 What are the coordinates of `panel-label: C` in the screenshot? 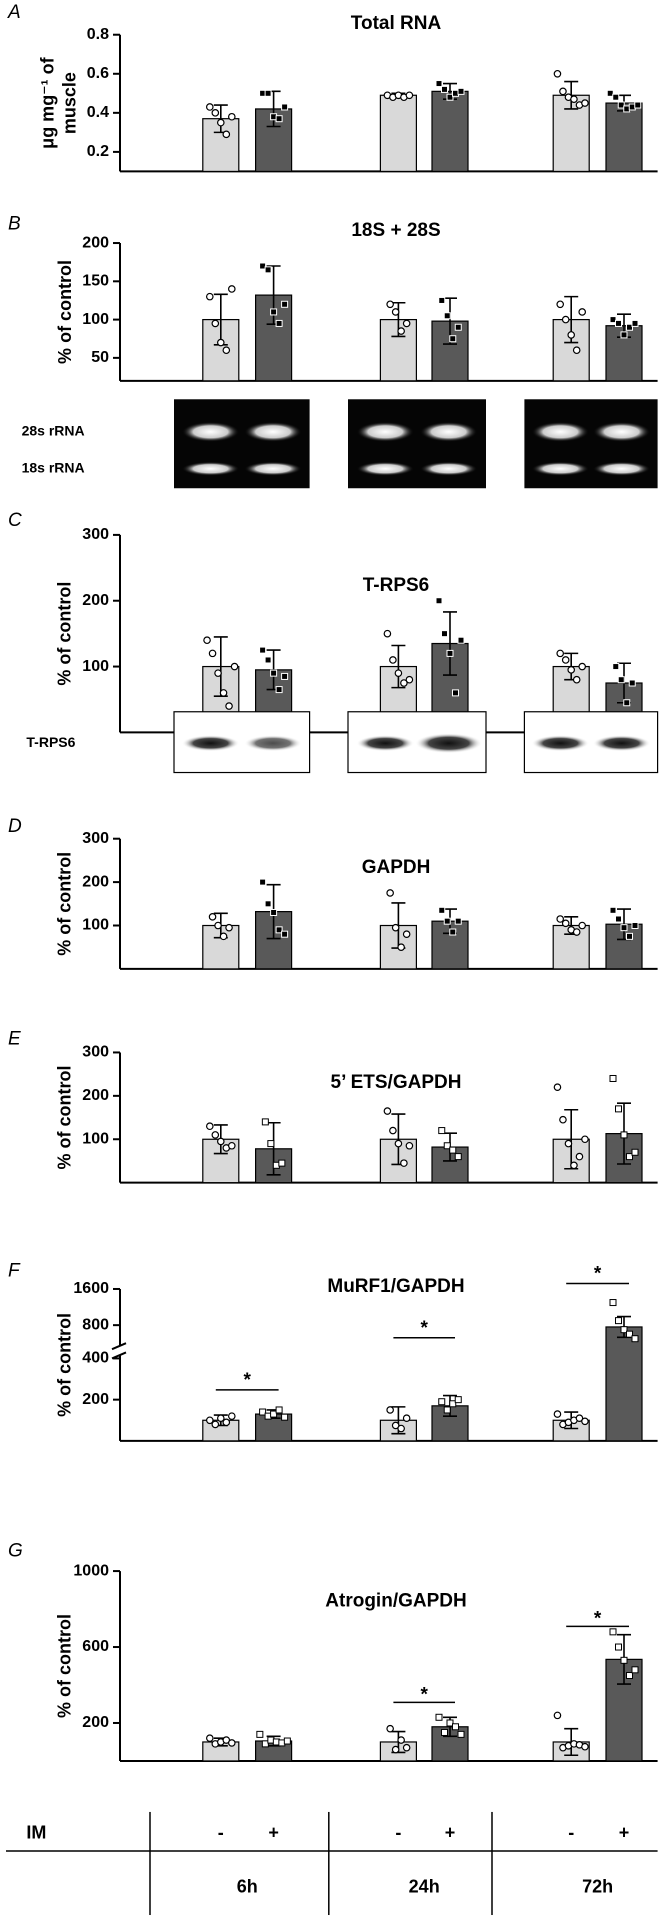 It's located at (15, 520).